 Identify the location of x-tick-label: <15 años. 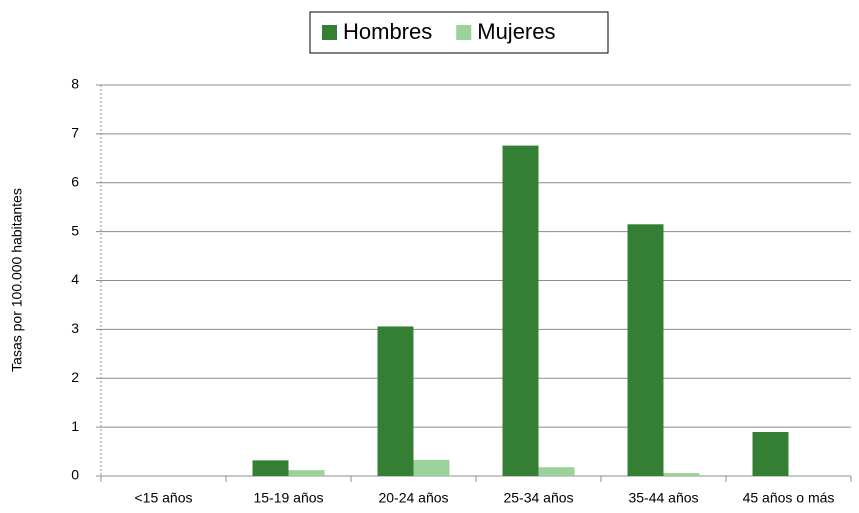
(164, 498).